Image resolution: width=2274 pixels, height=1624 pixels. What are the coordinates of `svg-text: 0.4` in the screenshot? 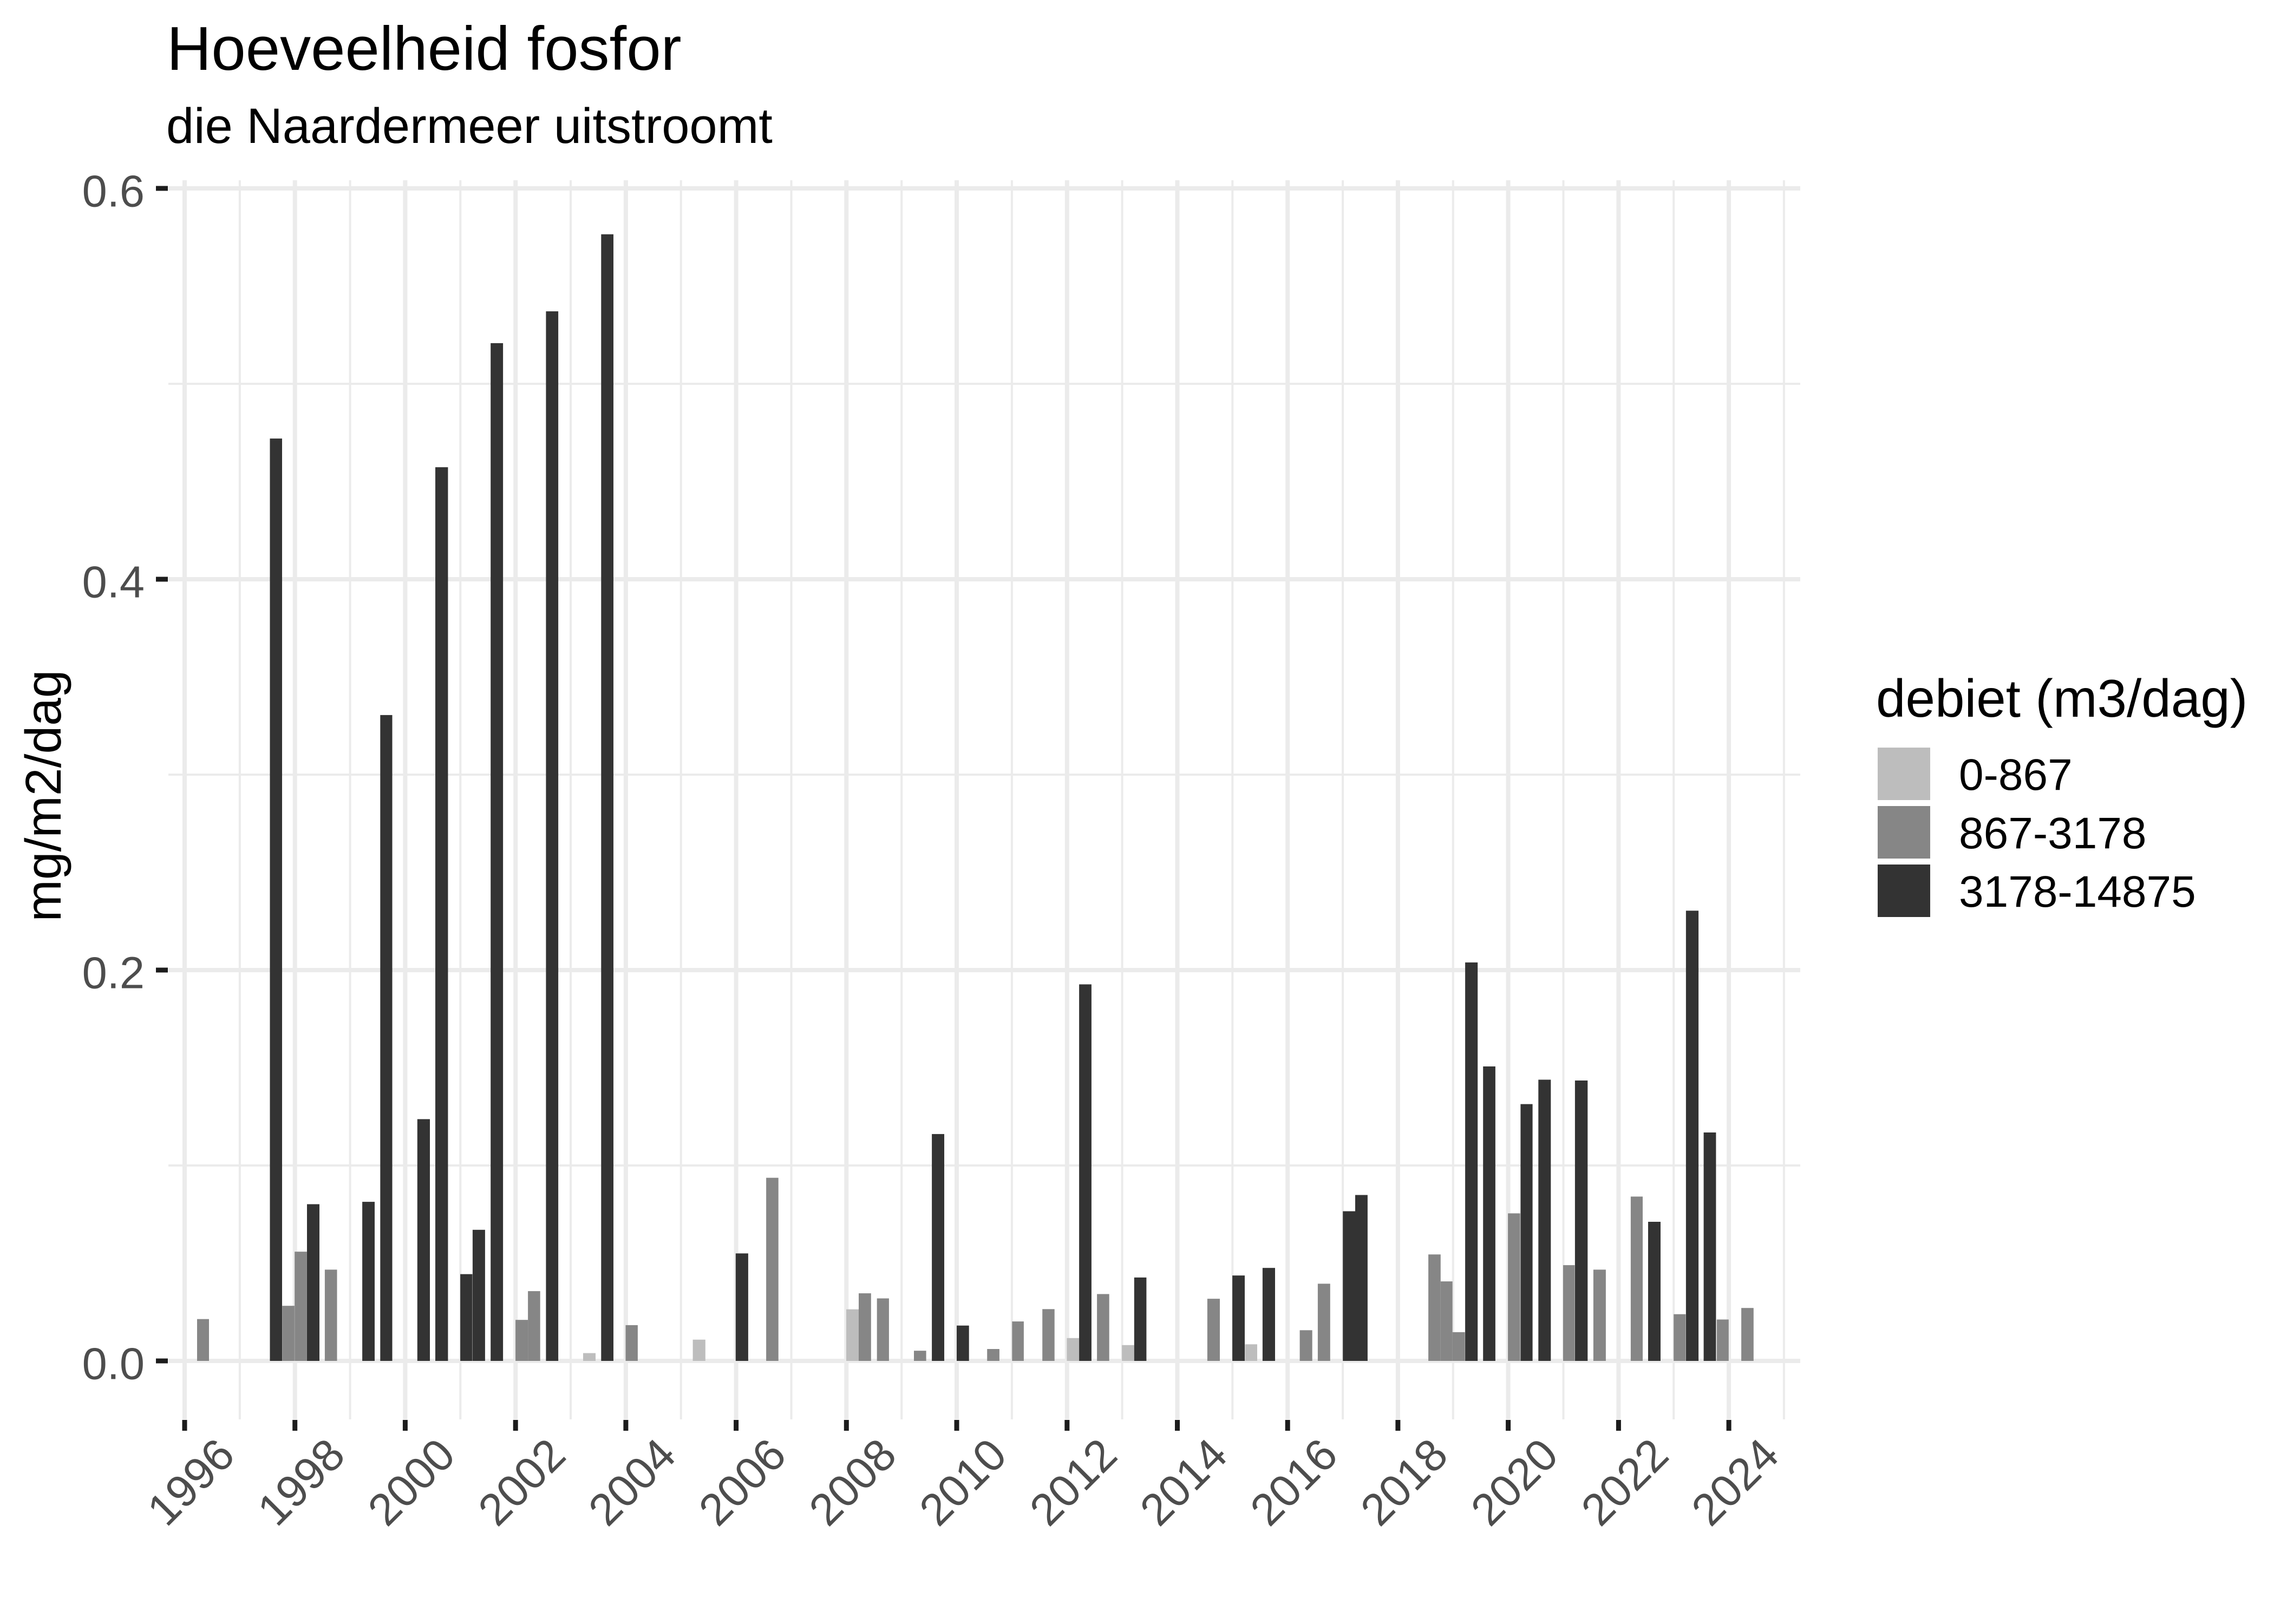 It's located at (114, 582).